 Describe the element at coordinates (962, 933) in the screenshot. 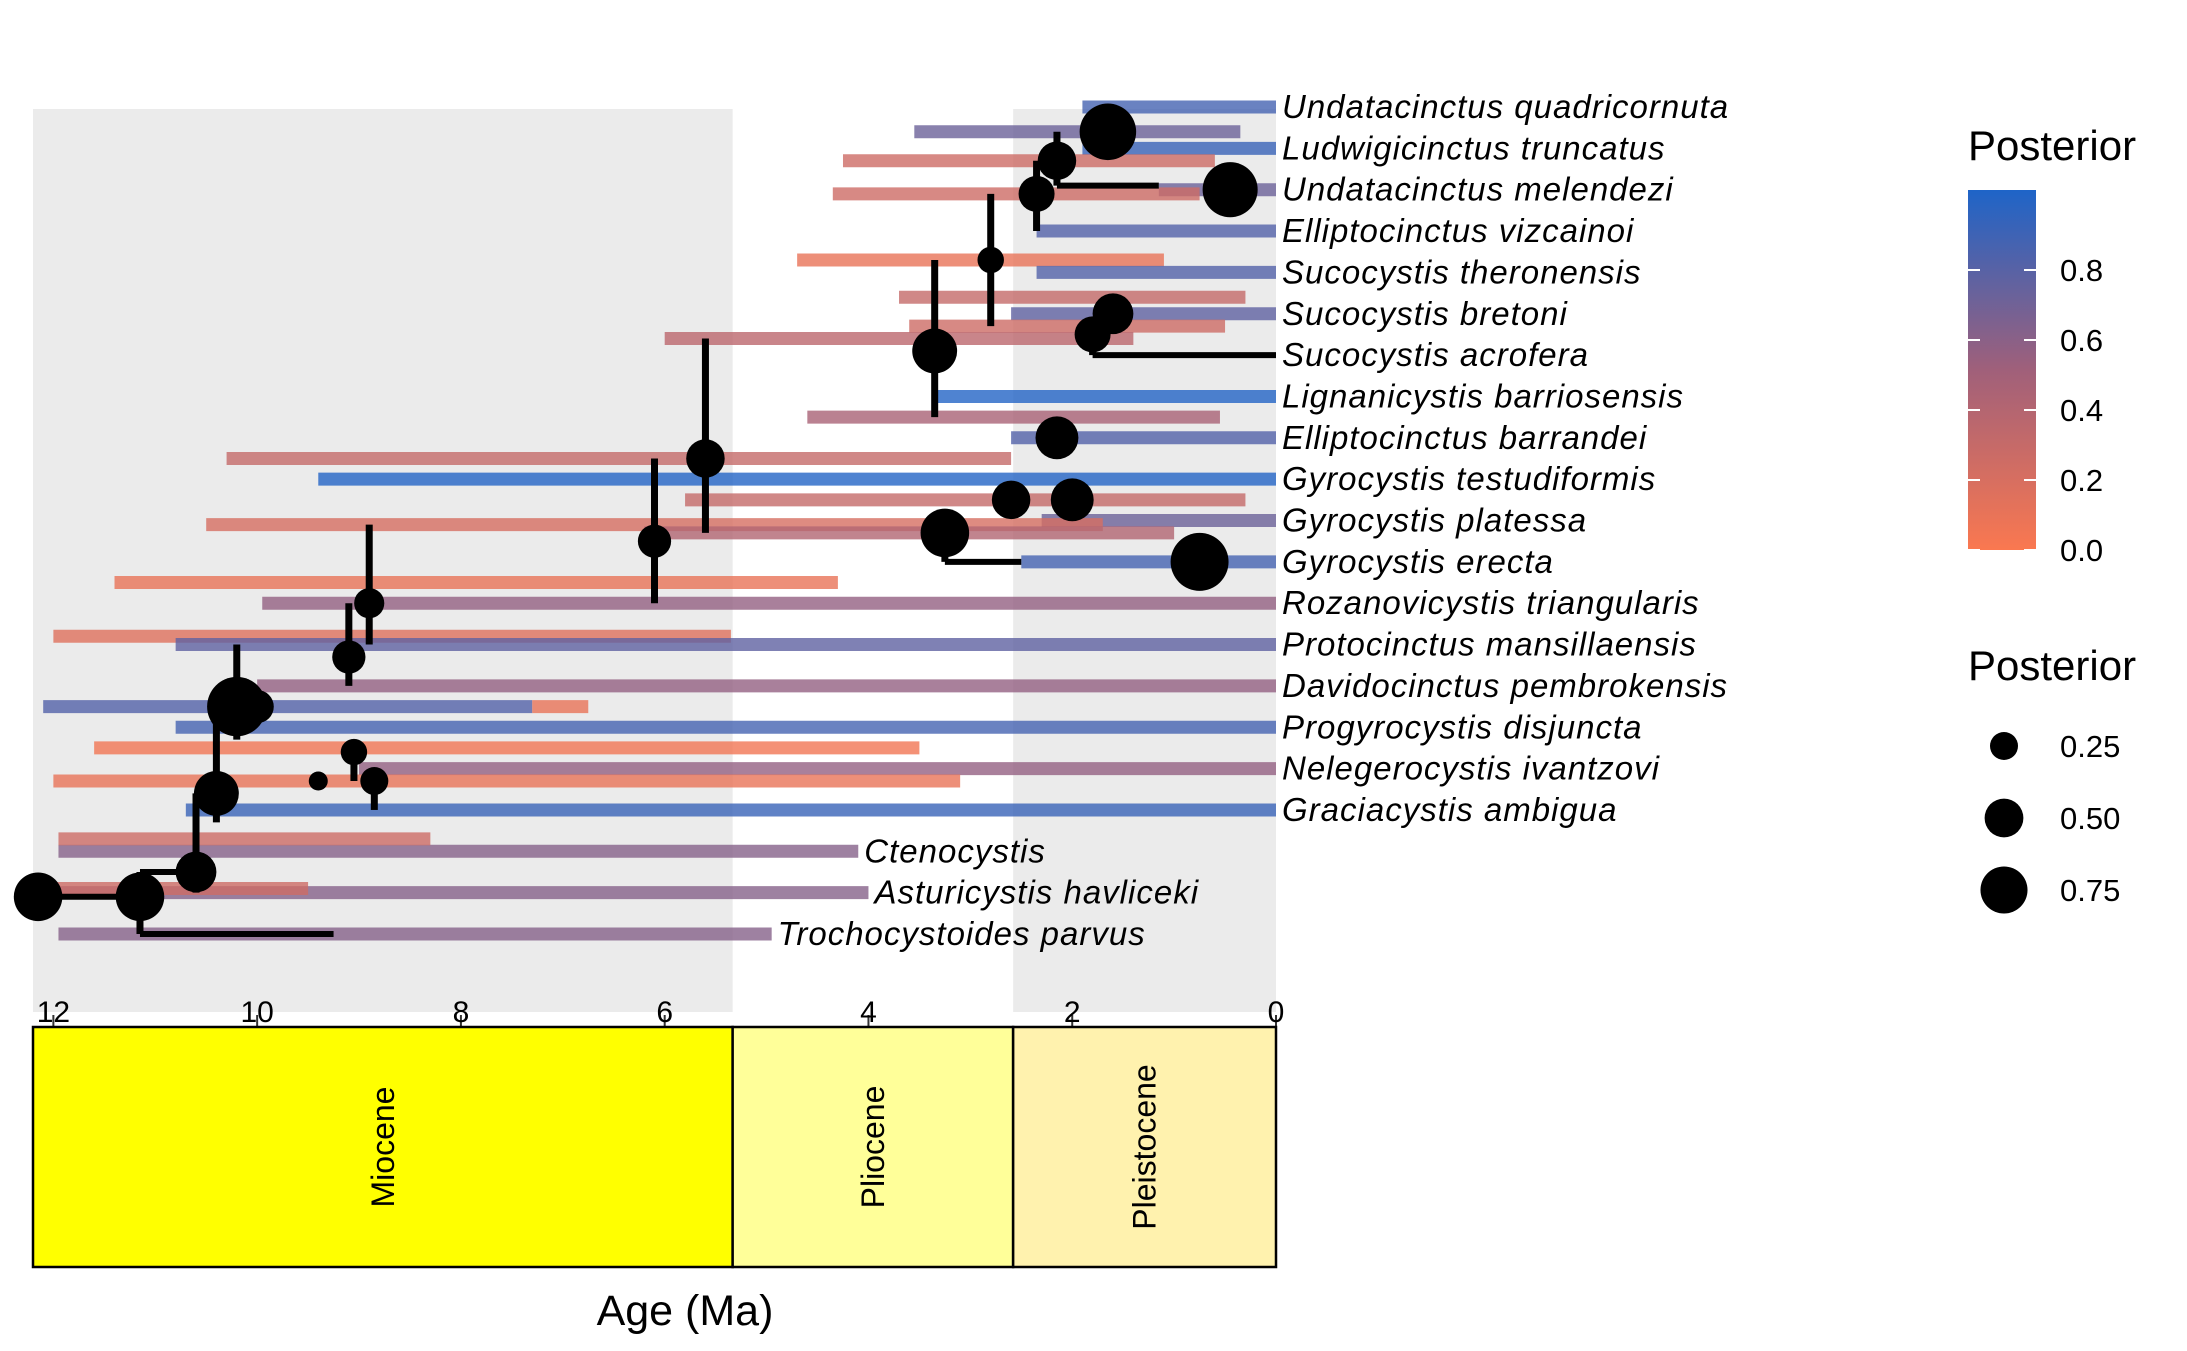

I see `tip-label-21: Trochocystoides parvus` at that location.